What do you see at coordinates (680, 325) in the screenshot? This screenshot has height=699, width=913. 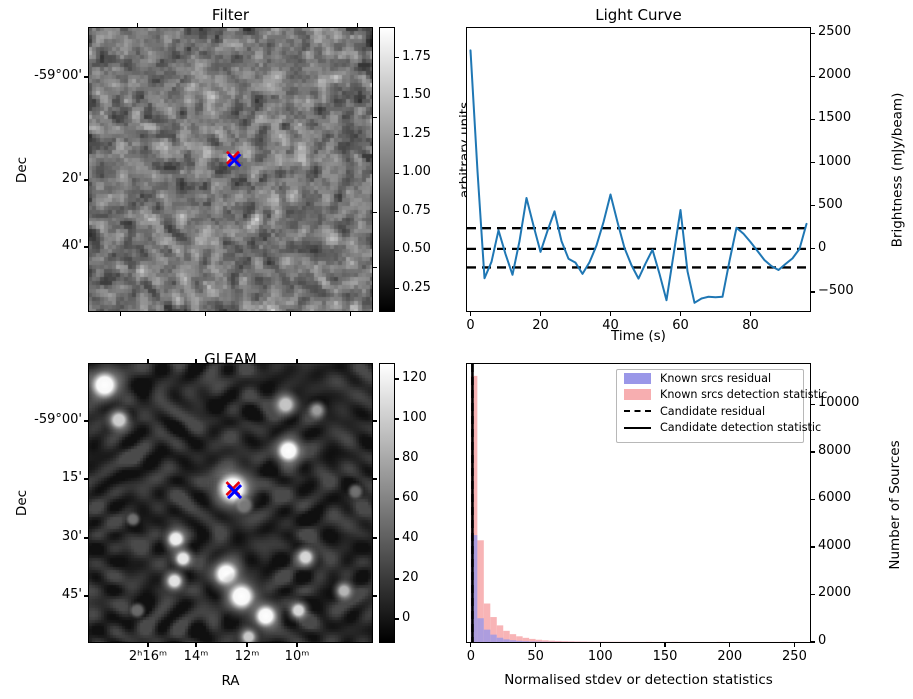 I see `lightcurve-x-tick: 60` at bounding box center [680, 325].